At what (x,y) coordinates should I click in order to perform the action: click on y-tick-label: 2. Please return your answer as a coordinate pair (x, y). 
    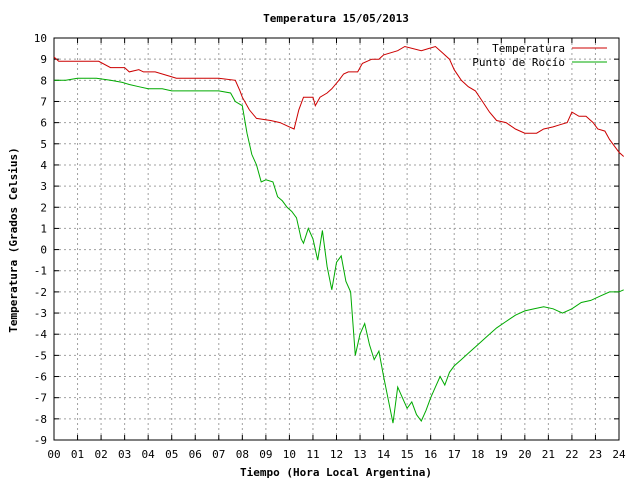
    Looking at the image, I should click on (43, 207).